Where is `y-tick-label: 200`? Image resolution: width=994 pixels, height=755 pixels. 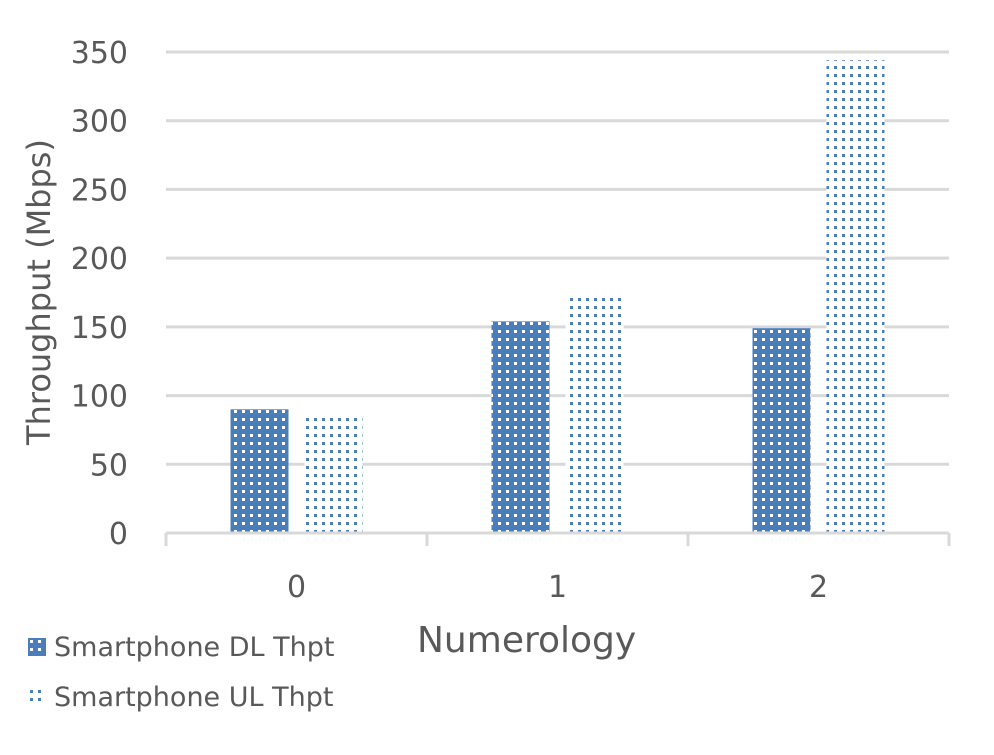
y-tick-label: 200 is located at coordinates (99, 259).